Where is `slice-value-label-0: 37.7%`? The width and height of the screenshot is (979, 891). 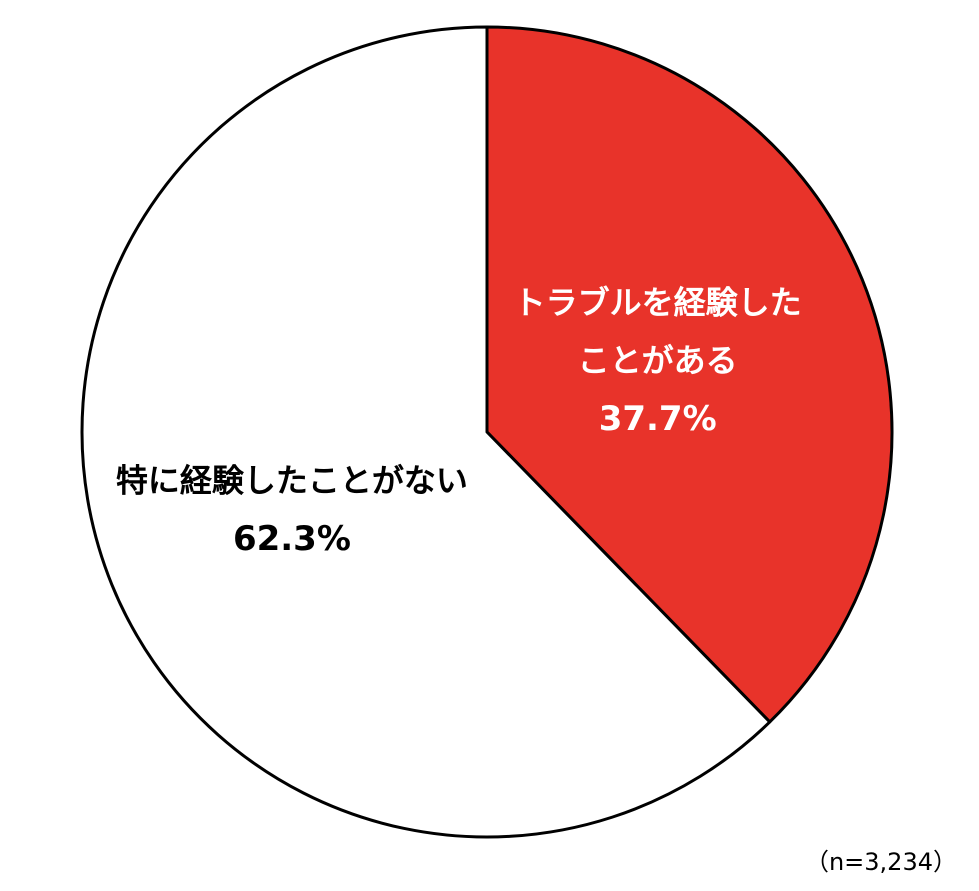
slice-value-label-0: 37.7% is located at coordinates (658, 419).